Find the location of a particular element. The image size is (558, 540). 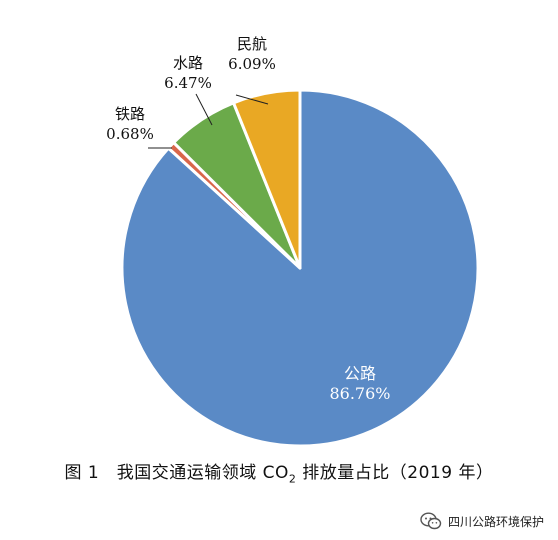

leader-lines is located at coordinates (208, 121).